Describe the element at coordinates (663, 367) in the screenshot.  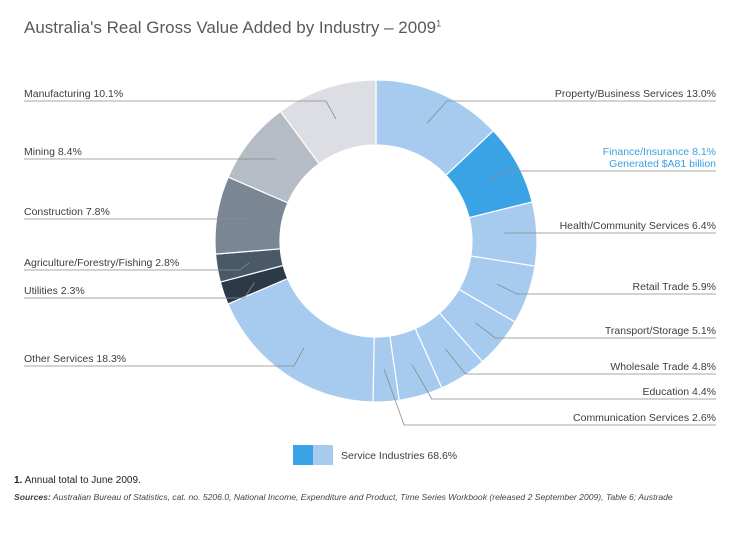
I see `label-wholesale-trade: Wholesale Trade 4.8%` at that location.